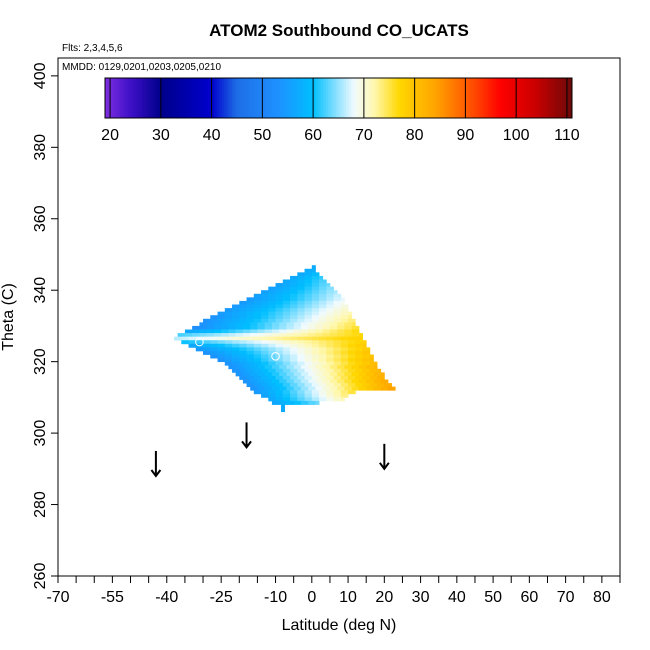  Describe the element at coordinates (199, 342) in the screenshot. I see `data-marker` at that location.